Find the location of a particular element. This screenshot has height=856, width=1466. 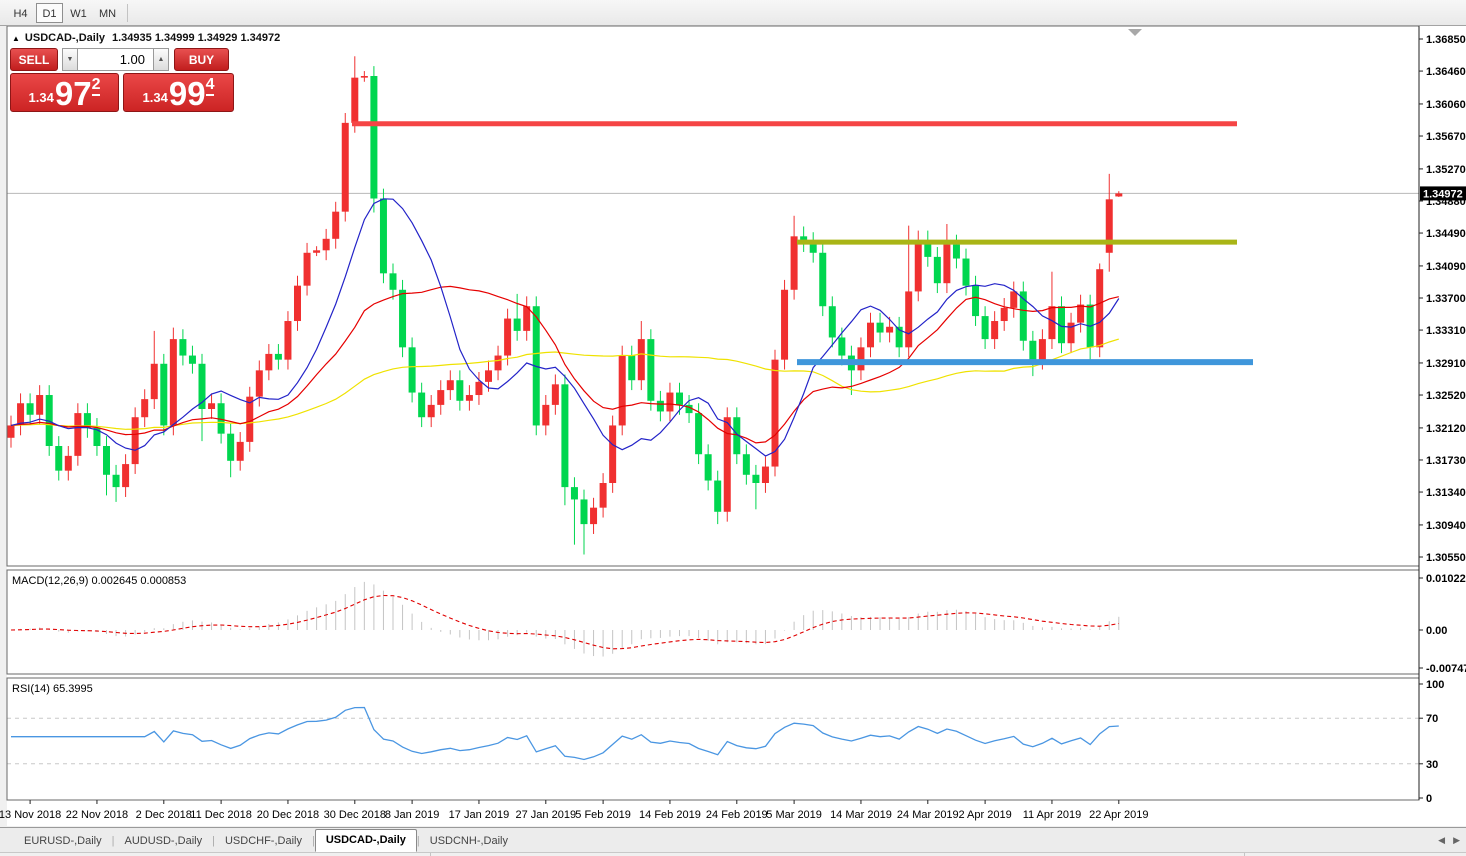

volume-increase-button: ▲ is located at coordinates (161, 59).